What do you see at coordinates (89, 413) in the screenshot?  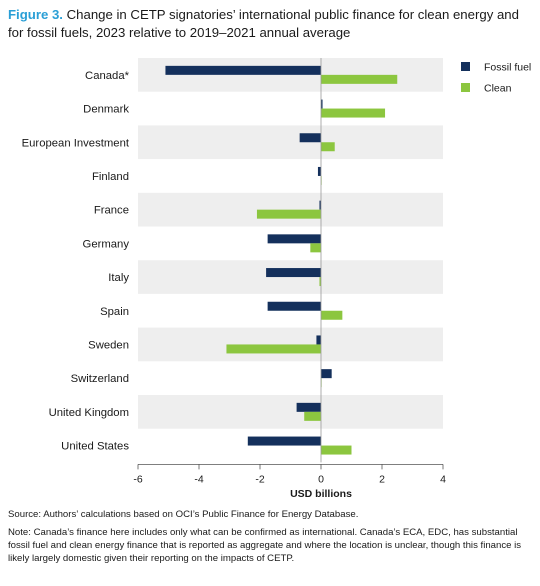 I see `category-label: United Kingdom` at bounding box center [89, 413].